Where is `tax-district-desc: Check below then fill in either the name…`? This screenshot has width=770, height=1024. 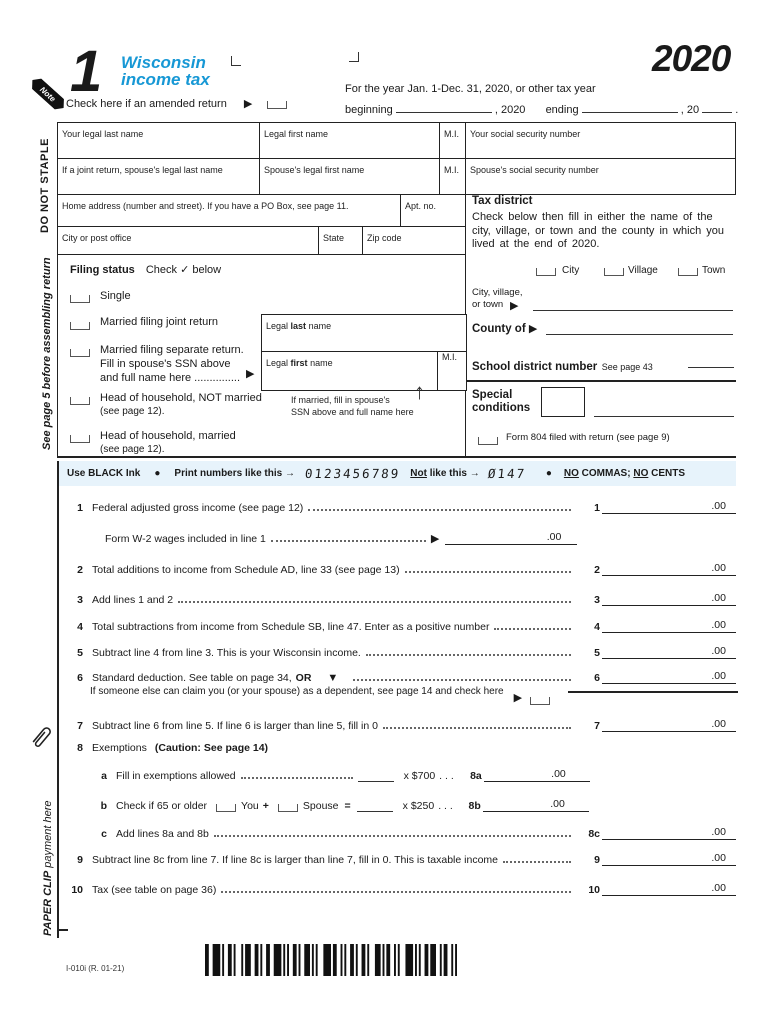
tax-district-desc: Check below then fill in either the name… is located at coordinates (598, 231).